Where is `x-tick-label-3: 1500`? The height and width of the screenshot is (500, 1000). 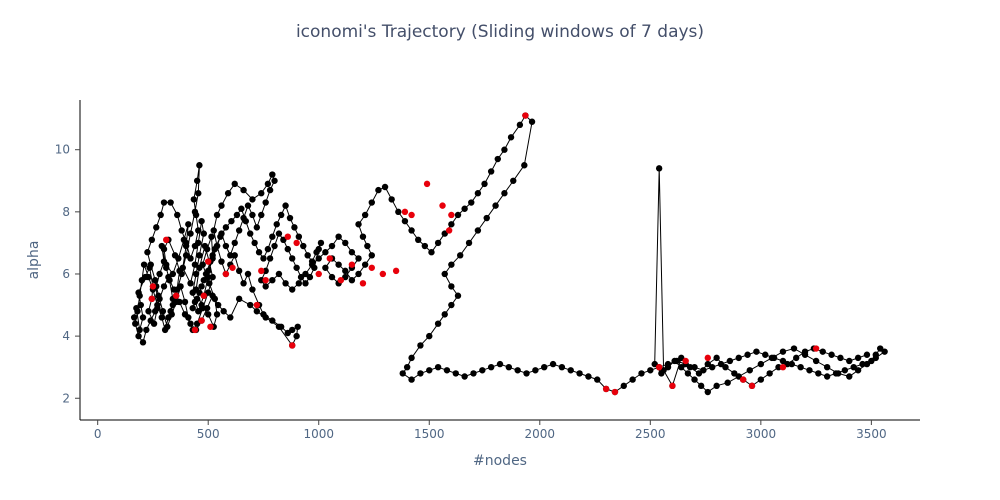 x-tick-label-3: 1500 is located at coordinates (429, 434).